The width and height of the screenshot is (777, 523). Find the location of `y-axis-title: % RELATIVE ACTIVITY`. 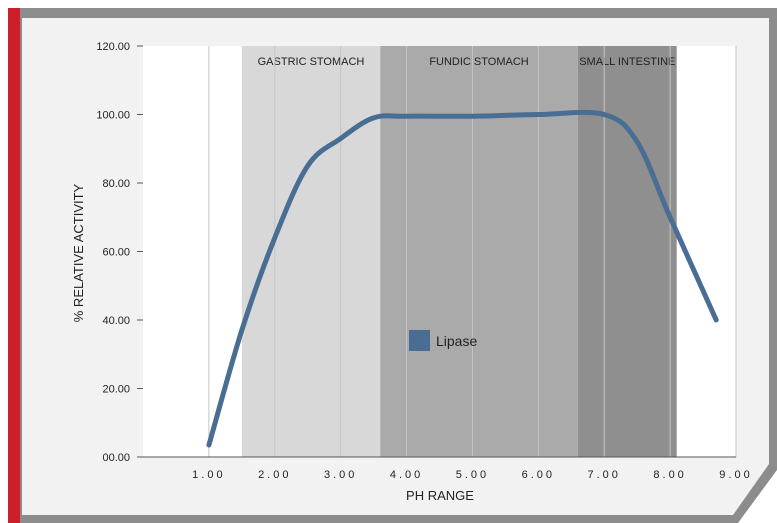

y-axis-title: % RELATIVE ACTIVITY is located at coordinates (78, 252).